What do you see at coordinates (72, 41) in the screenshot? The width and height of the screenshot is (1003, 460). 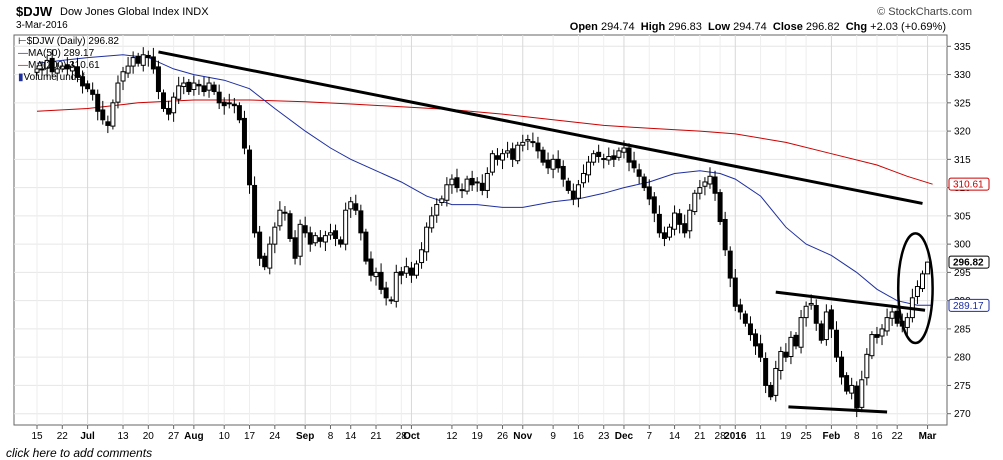 I see `legend-price-text: $DJW (Daily) 296.82` at bounding box center [72, 41].